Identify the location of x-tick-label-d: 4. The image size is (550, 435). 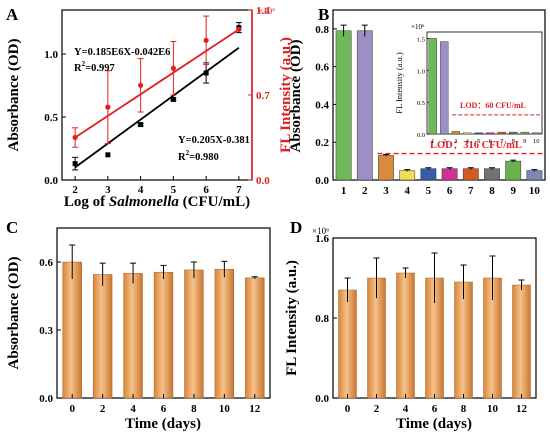
(406, 409).